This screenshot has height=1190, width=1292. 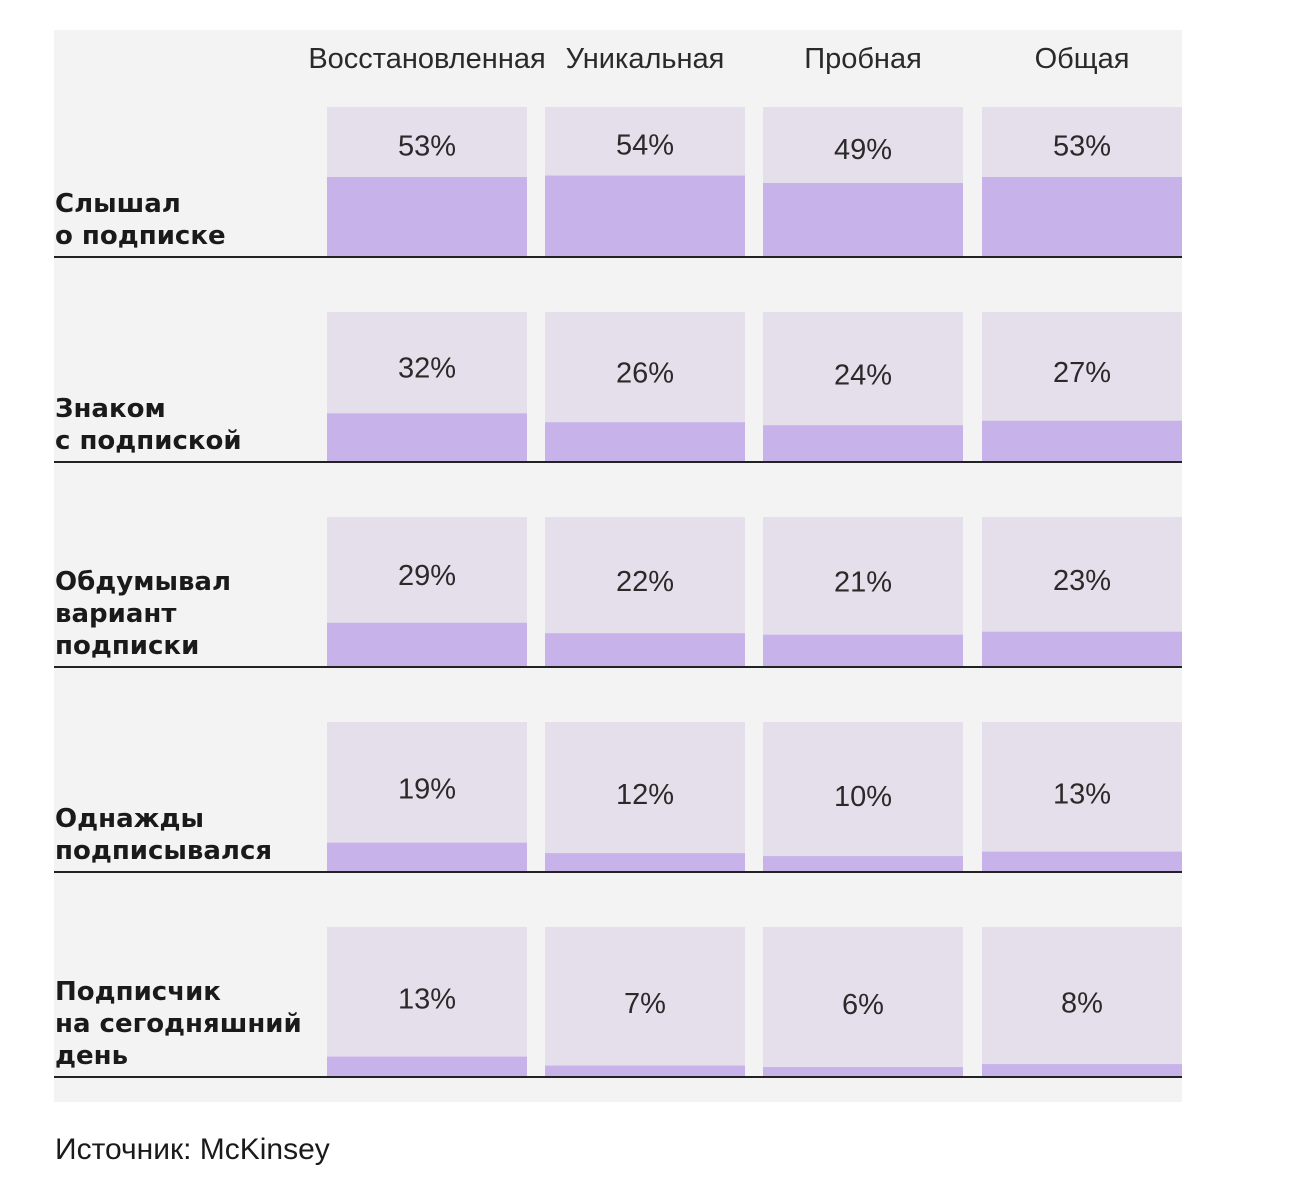 I want to click on value-label: 7%, so click(x=645, y=1004).